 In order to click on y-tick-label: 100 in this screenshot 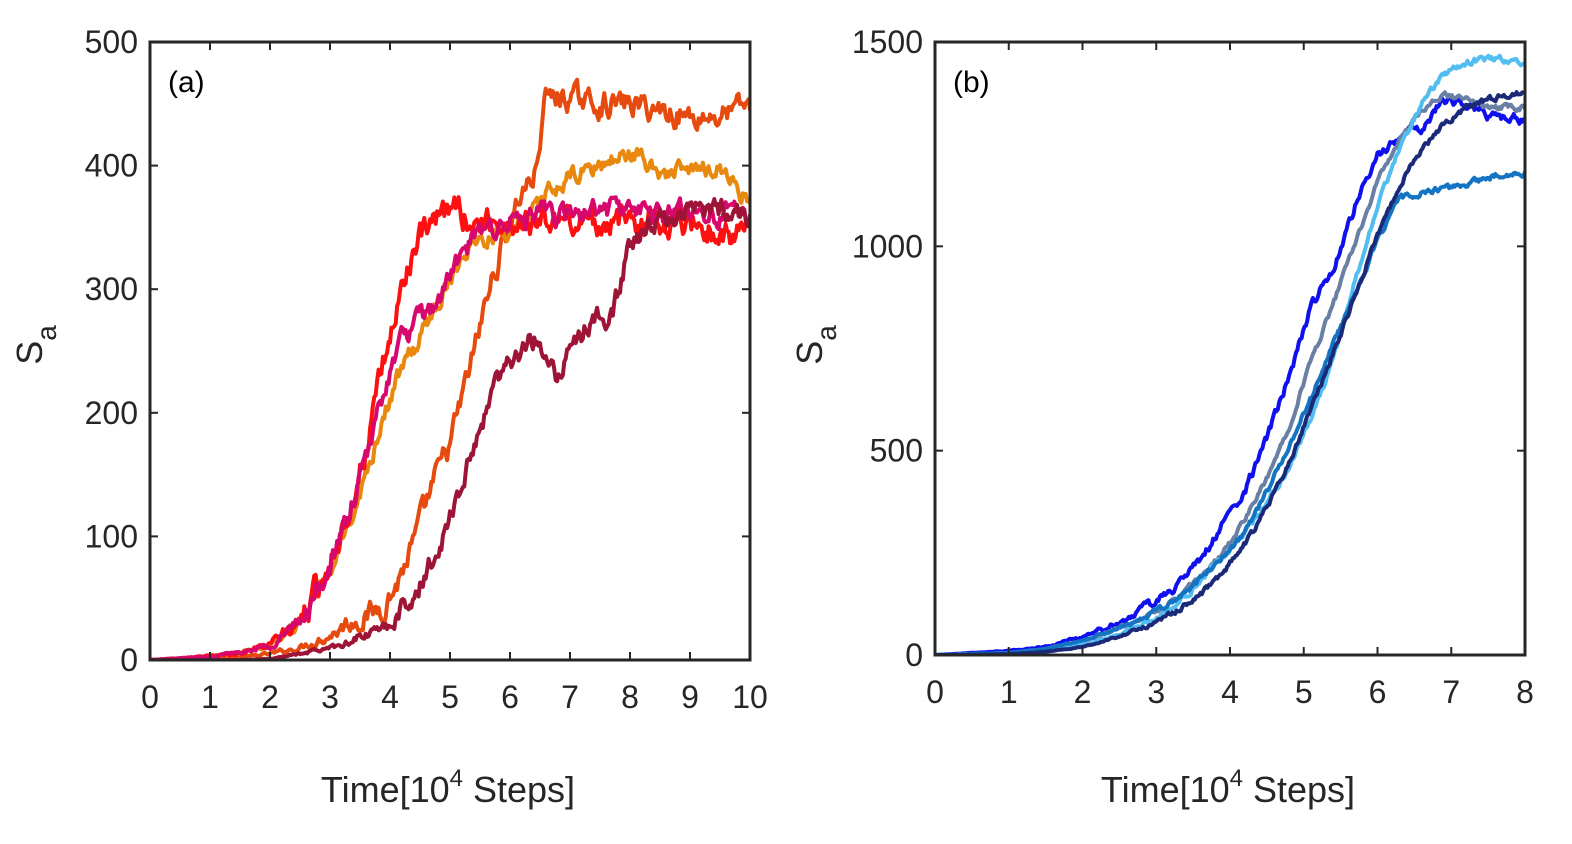, I will do `click(111, 536)`.